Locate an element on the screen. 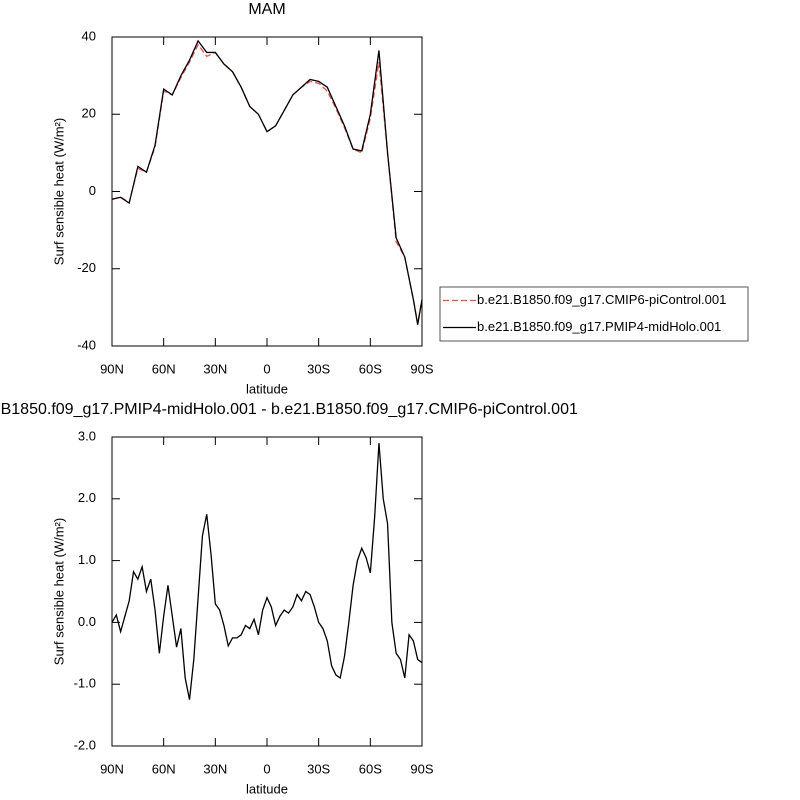 This screenshot has height=800, width=800. y-tick-label: 3.0 is located at coordinates (87, 435).